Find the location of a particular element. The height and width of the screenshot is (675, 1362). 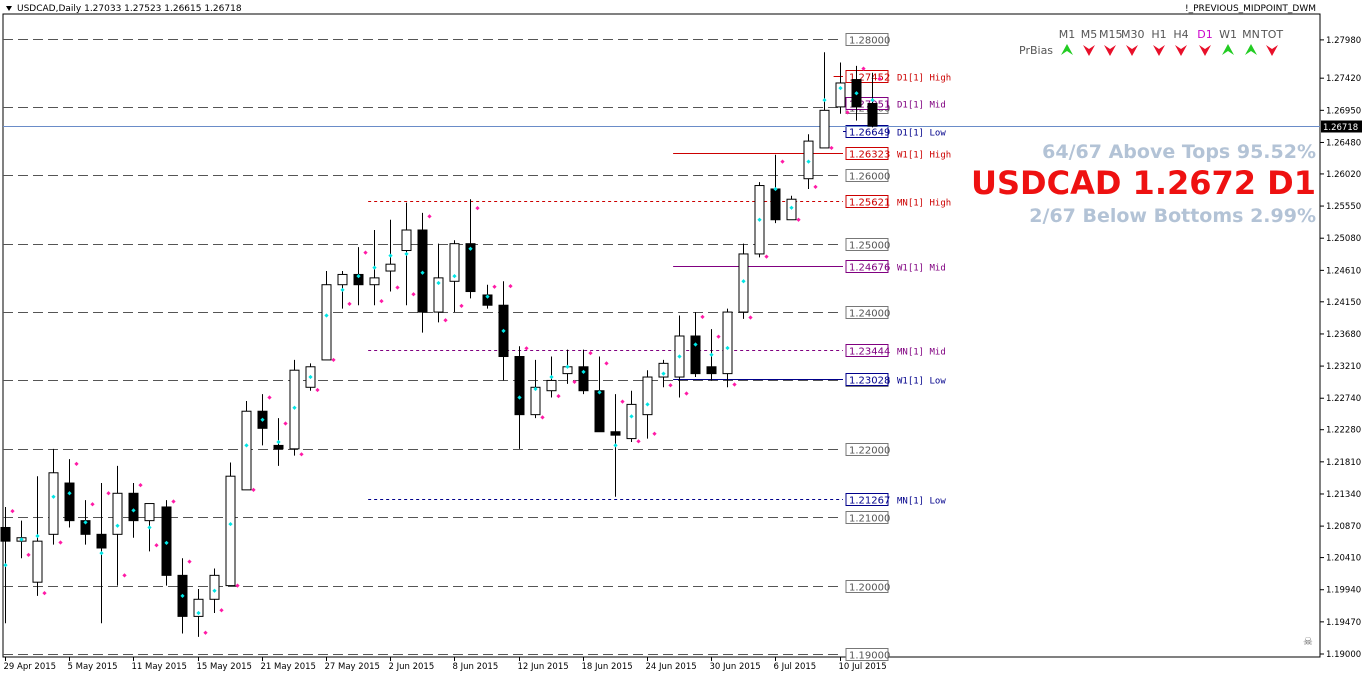

level-value: 1.21267 is located at coordinates (869, 501).